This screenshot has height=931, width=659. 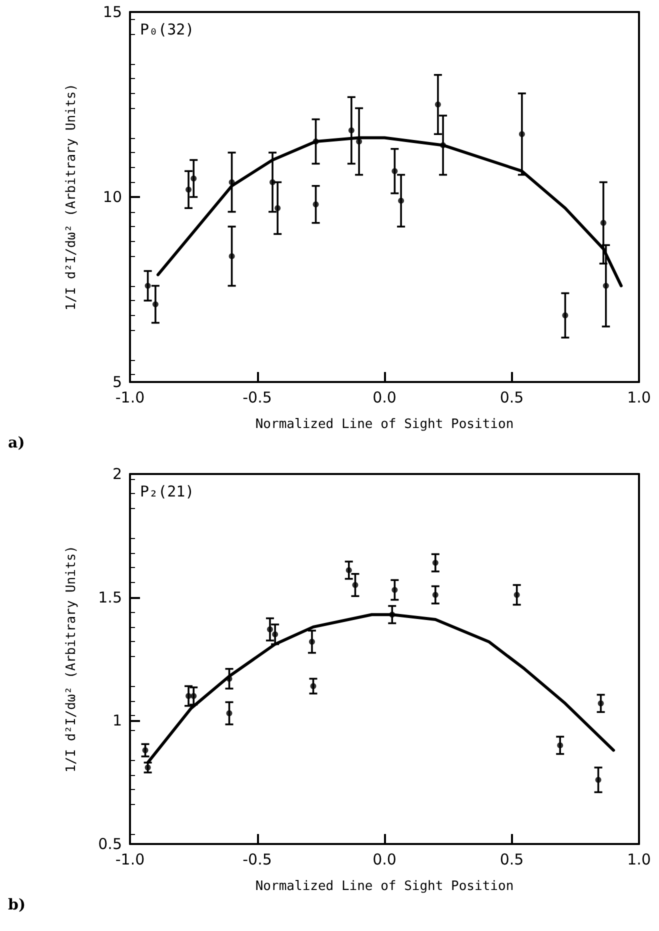 I want to click on y-tick-label: 1.5, so click(x=110, y=597).